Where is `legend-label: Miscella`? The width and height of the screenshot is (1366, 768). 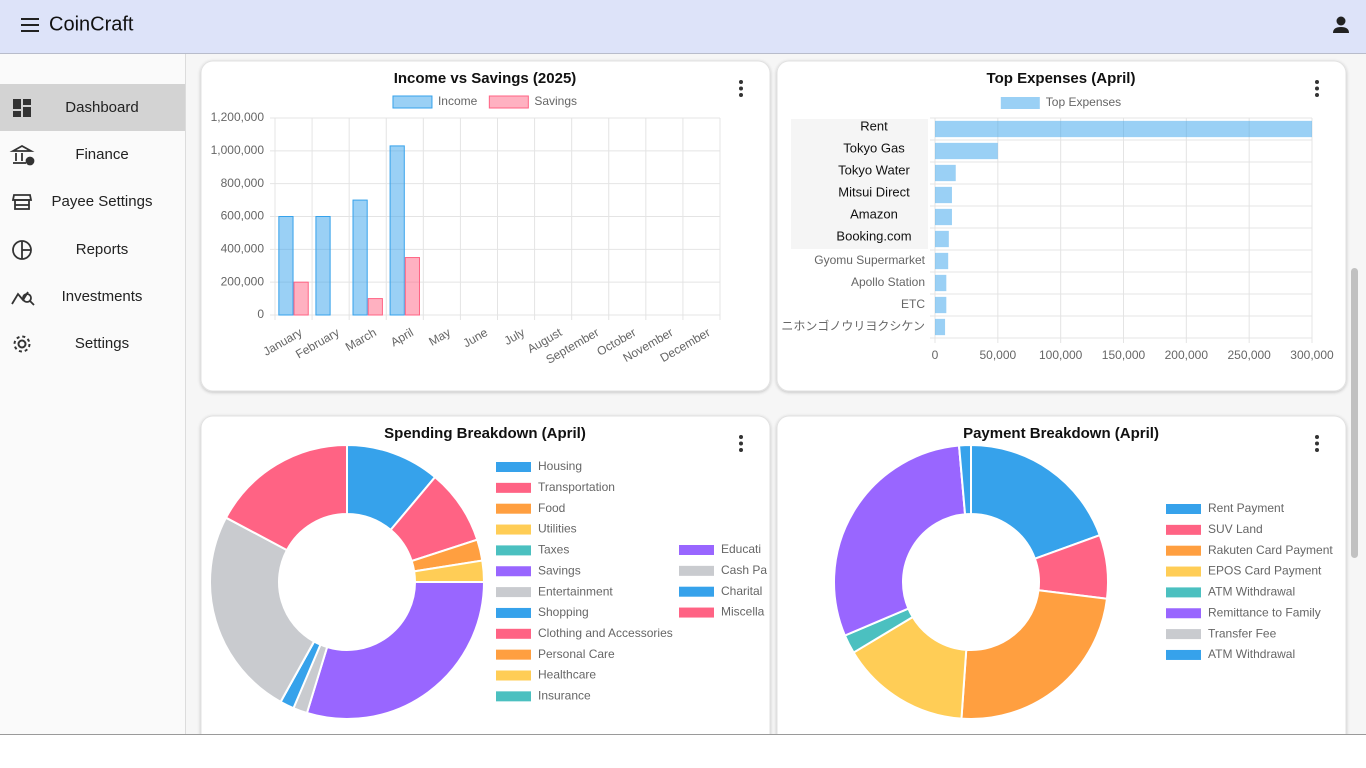 legend-label: Miscella is located at coordinates (743, 612).